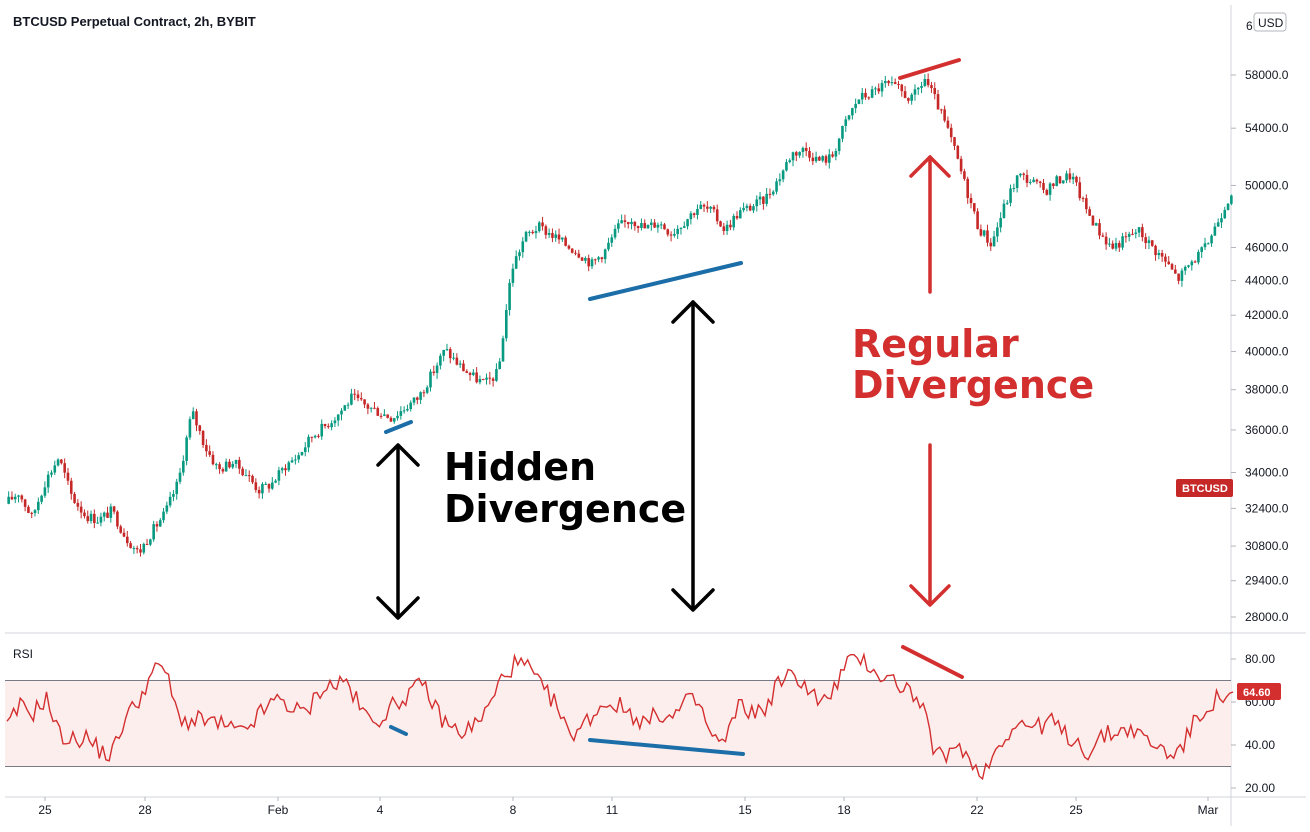 The image size is (1310, 832). What do you see at coordinates (1267, 128) in the screenshot?
I see `price-tick-label: 54000.0` at bounding box center [1267, 128].